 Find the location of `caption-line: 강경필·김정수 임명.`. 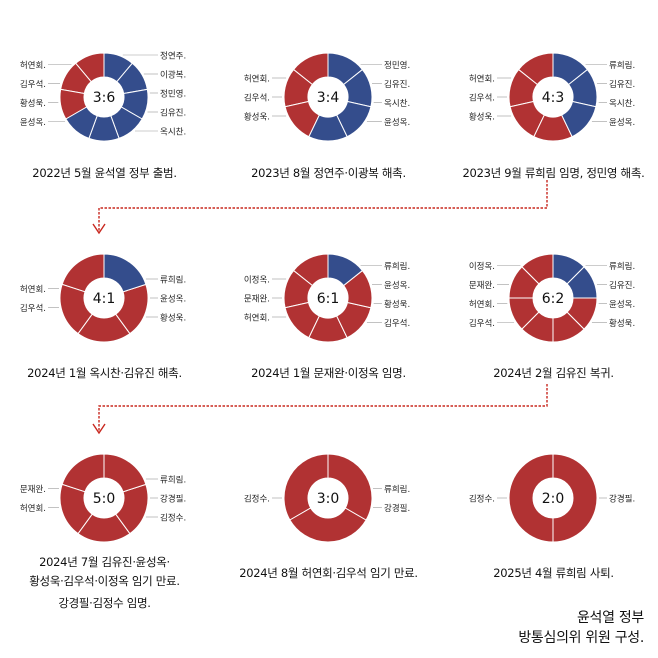

caption-line: 강경필·김정수 임명. is located at coordinates (104, 603).